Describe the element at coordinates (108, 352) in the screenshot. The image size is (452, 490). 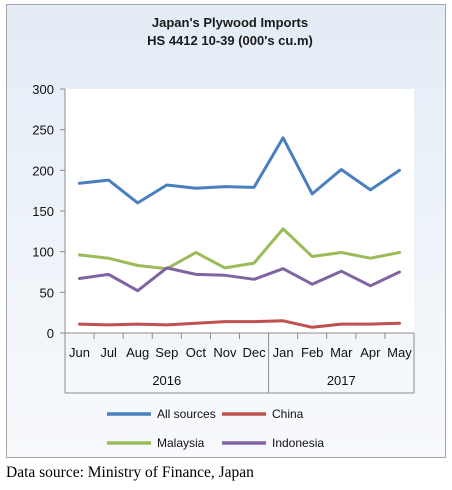
I see `x-tick-label: Jul` at that location.